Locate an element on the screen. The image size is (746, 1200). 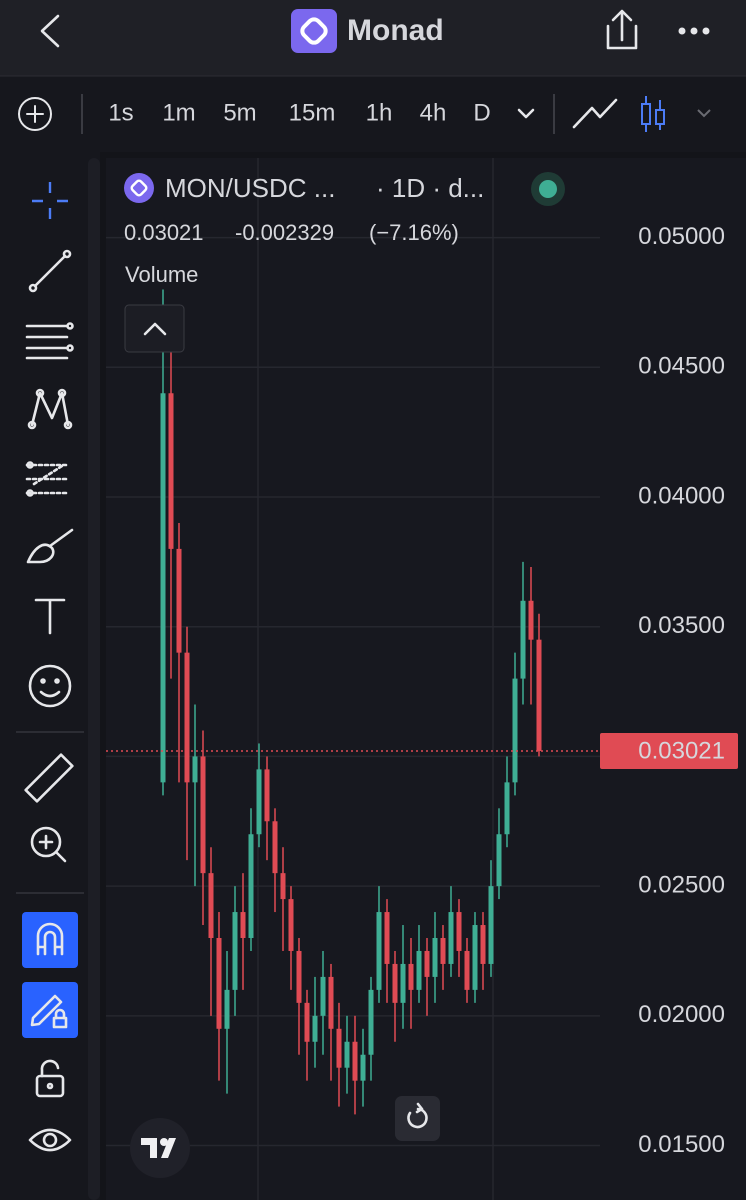
brush-tool is located at coordinates (50, 546).